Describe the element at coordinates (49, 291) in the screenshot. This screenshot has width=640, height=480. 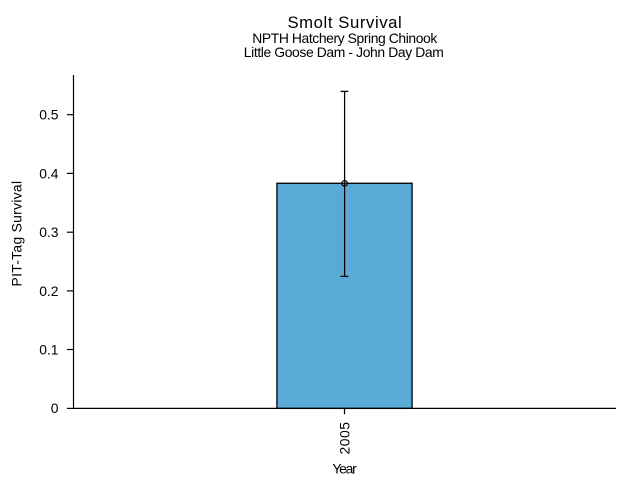
I see `svg-text: 0.2` at that location.